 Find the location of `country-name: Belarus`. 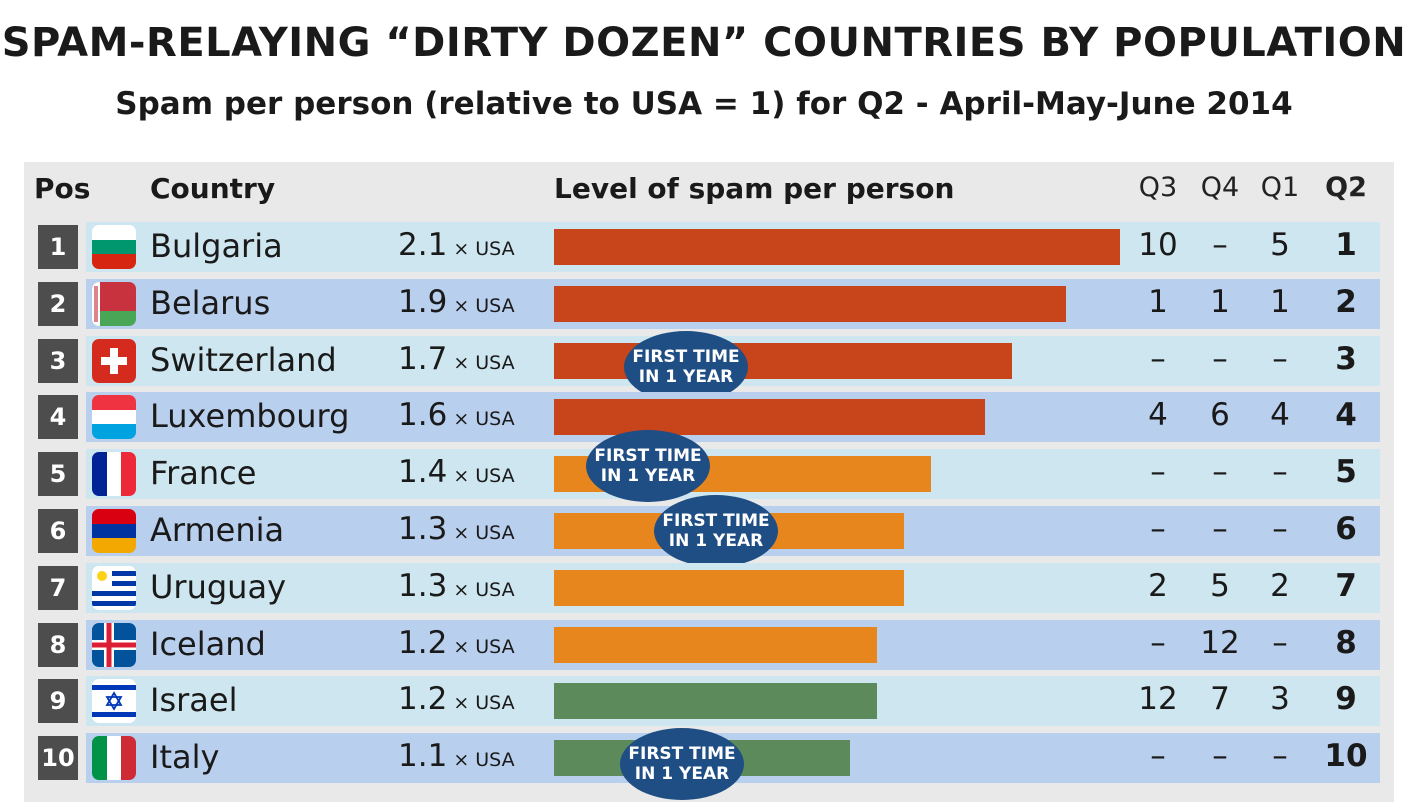

country-name: Belarus is located at coordinates (210, 302).